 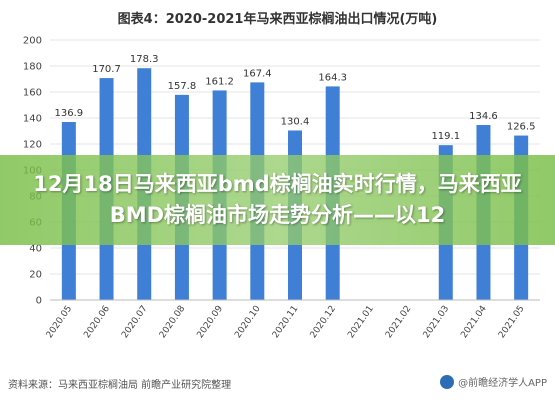 What do you see at coordinates (219, 81) in the screenshot?
I see `data-label: 161.2` at bounding box center [219, 81].